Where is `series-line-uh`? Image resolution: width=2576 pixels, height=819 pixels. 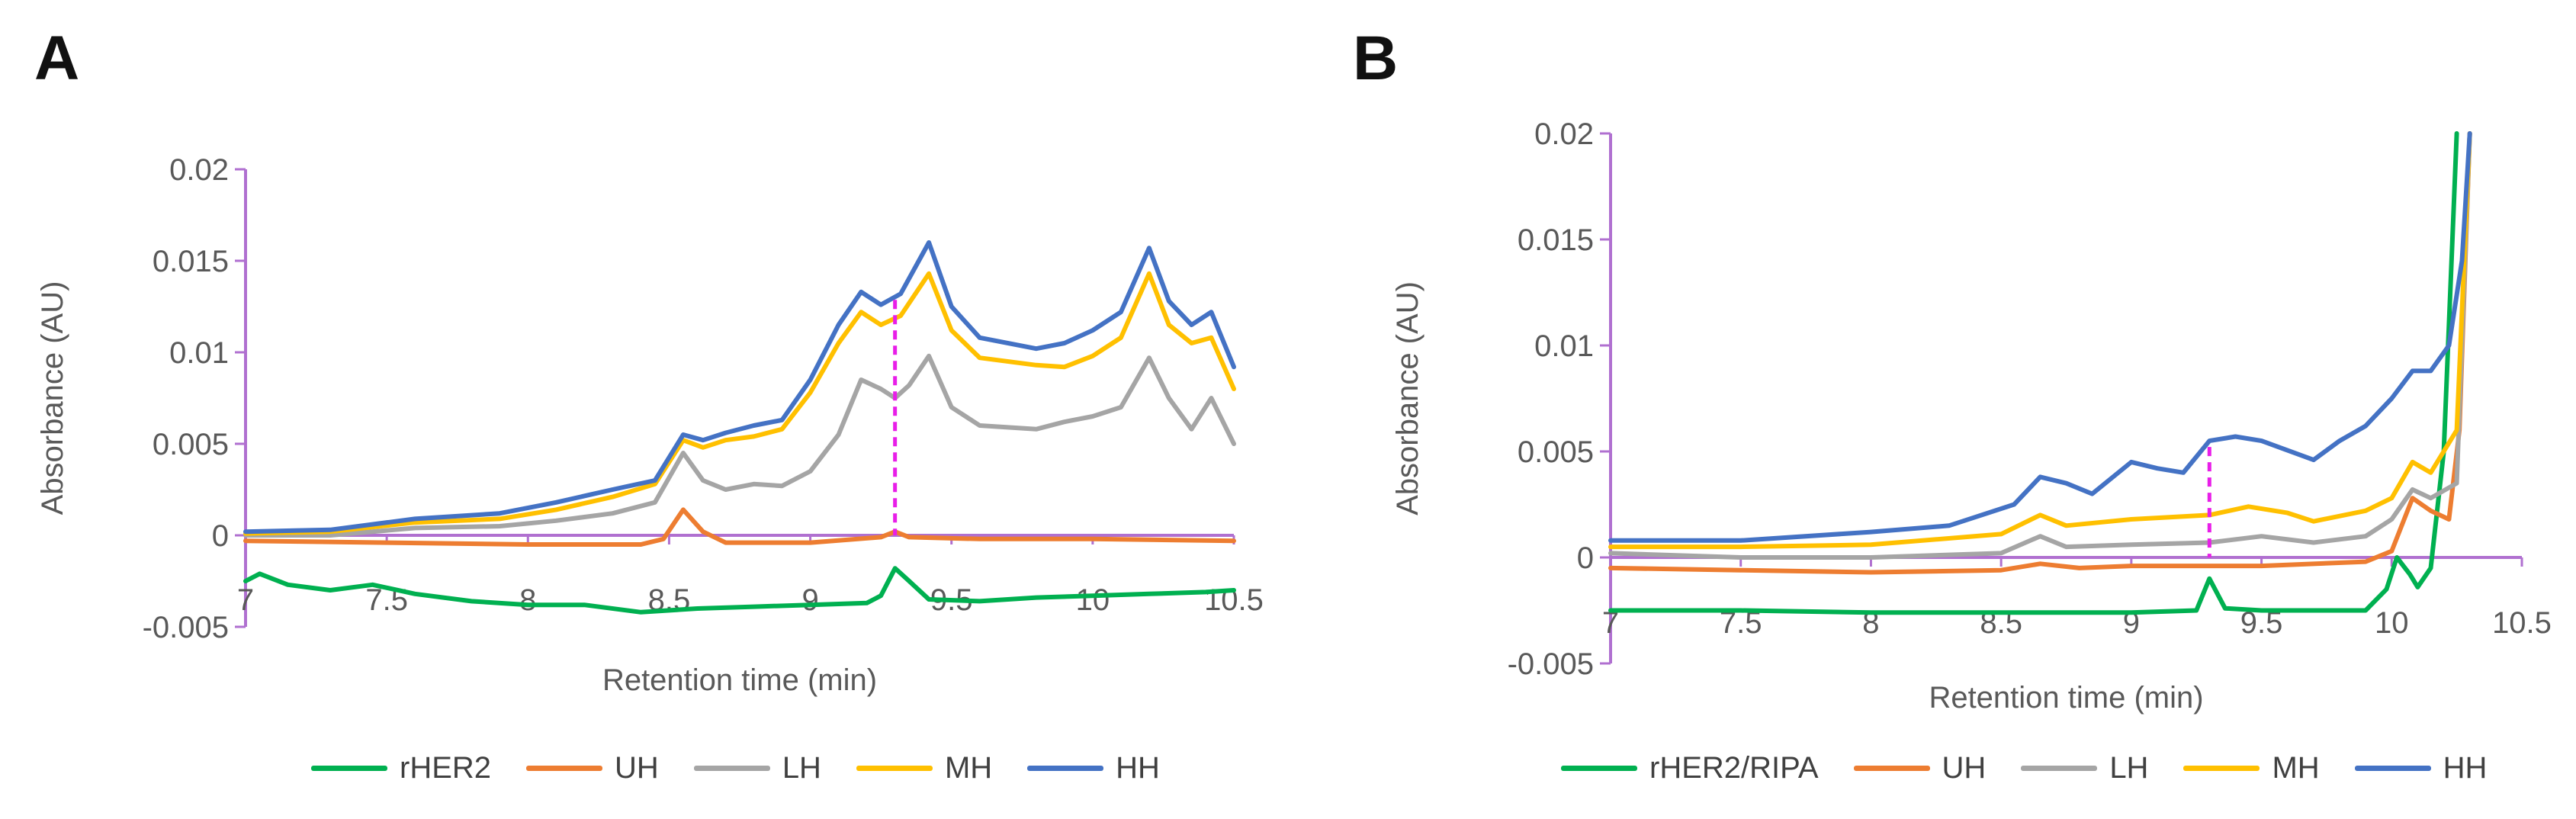 series-line-uh is located at coordinates (739, 527).